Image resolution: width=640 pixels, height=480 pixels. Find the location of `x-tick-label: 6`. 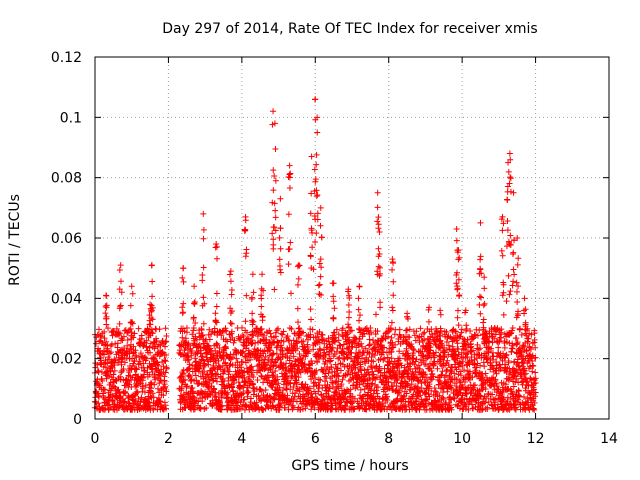

x-tick-label: 6 is located at coordinates (315, 439).